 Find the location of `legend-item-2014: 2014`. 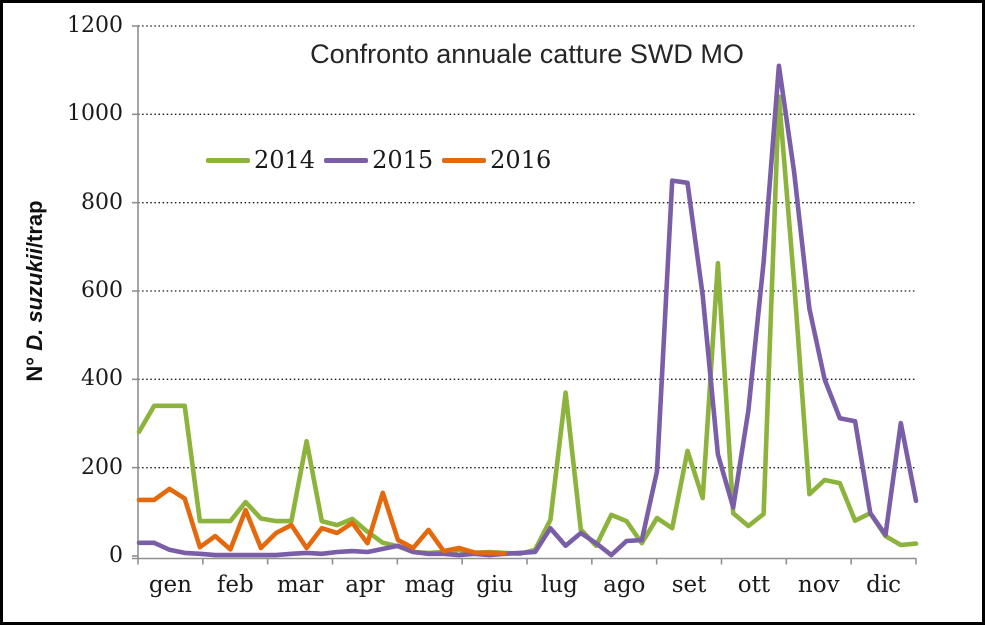

legend-item-2014: 2014 is located at coordinates (260, 160).